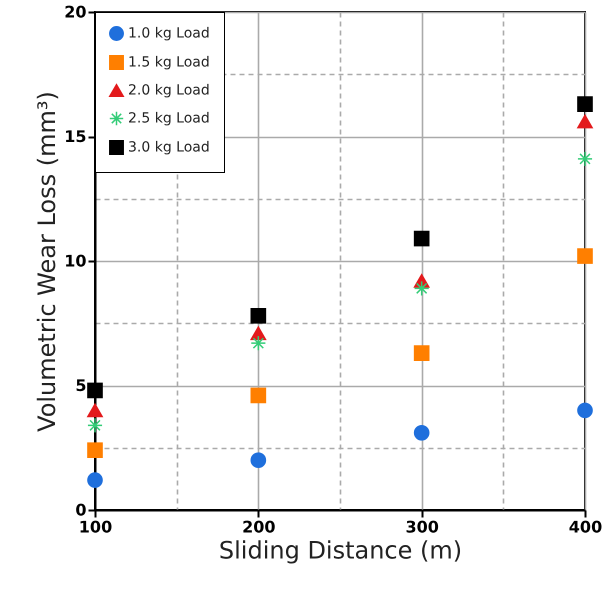  I want to click on y-tick-label: 5, so click(80, 385).